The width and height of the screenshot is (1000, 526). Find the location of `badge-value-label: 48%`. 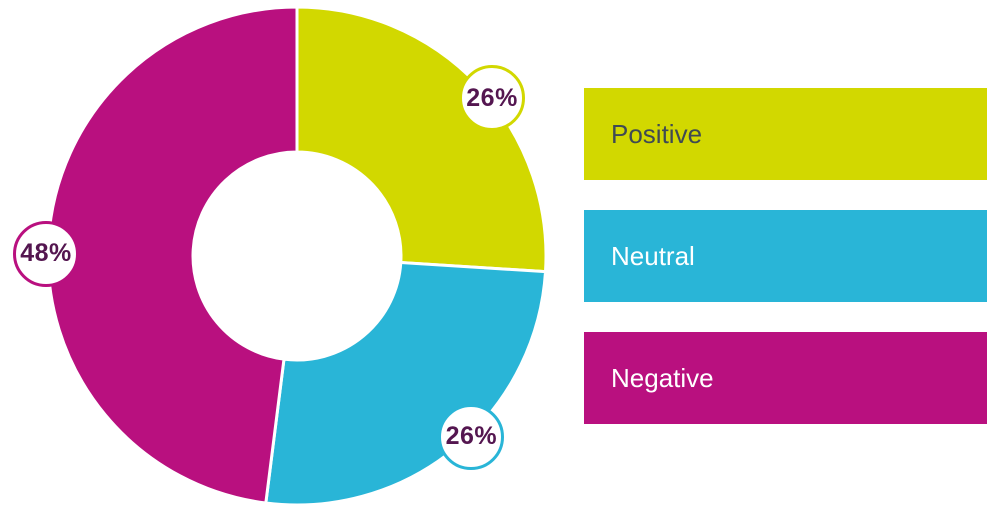

badge-value-label: 48% is located at coordinates (46, 253).